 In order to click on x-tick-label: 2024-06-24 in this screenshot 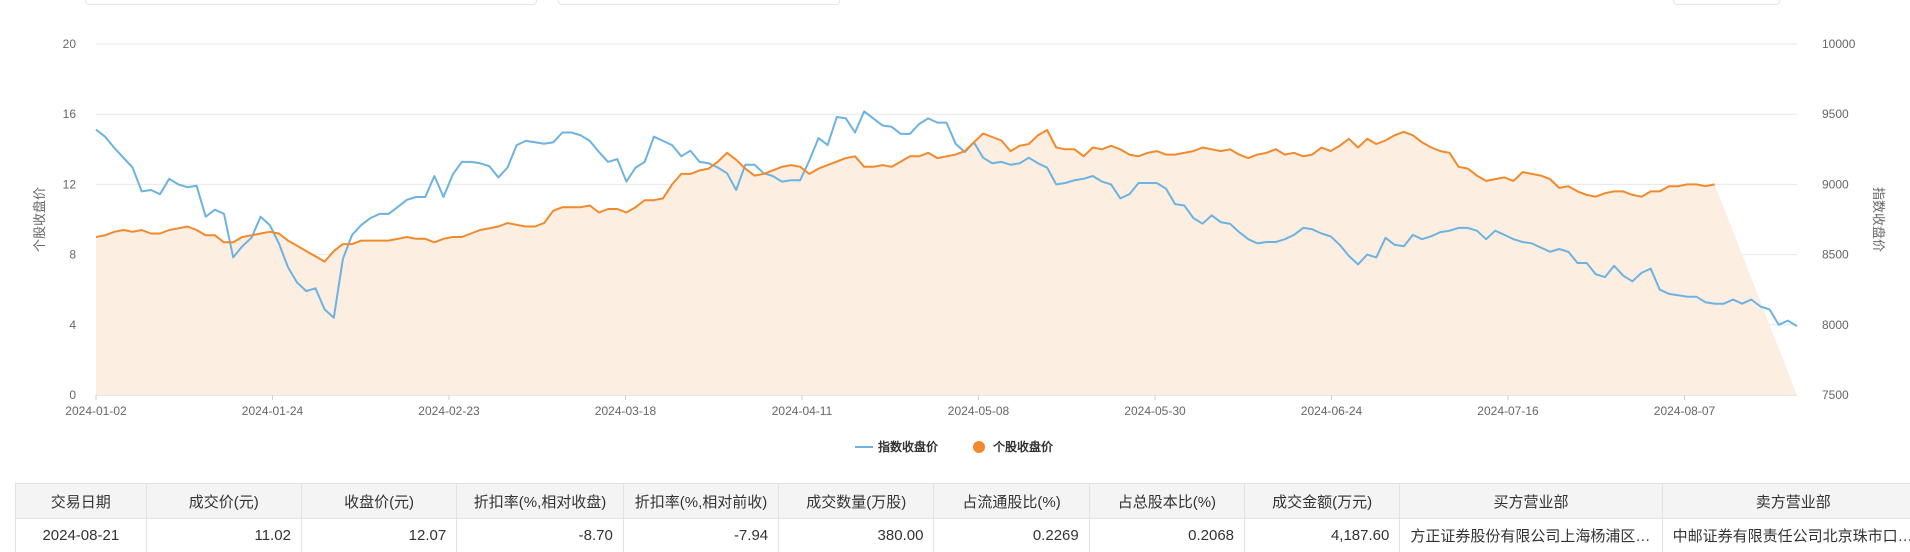, I will do `click(1332, 411)`.